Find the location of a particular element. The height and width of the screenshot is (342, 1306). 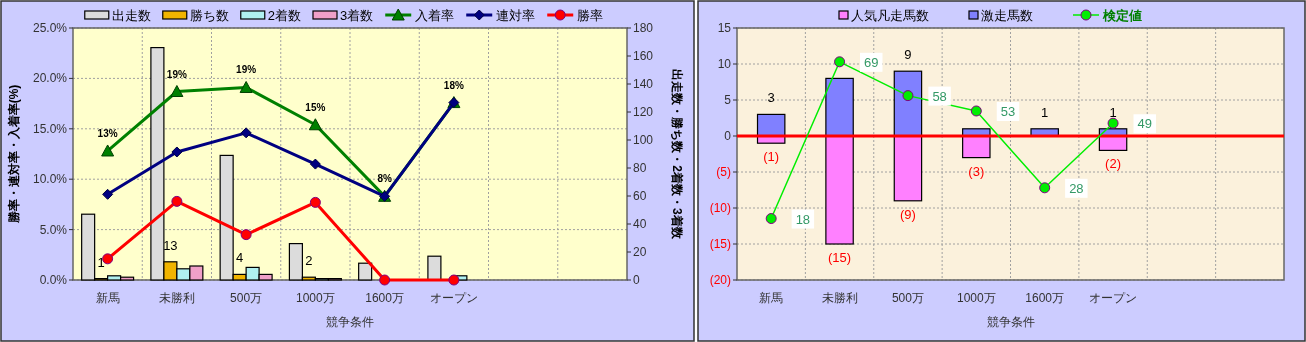

y2-tick-label: 140 is located at coordinates (643, 84).